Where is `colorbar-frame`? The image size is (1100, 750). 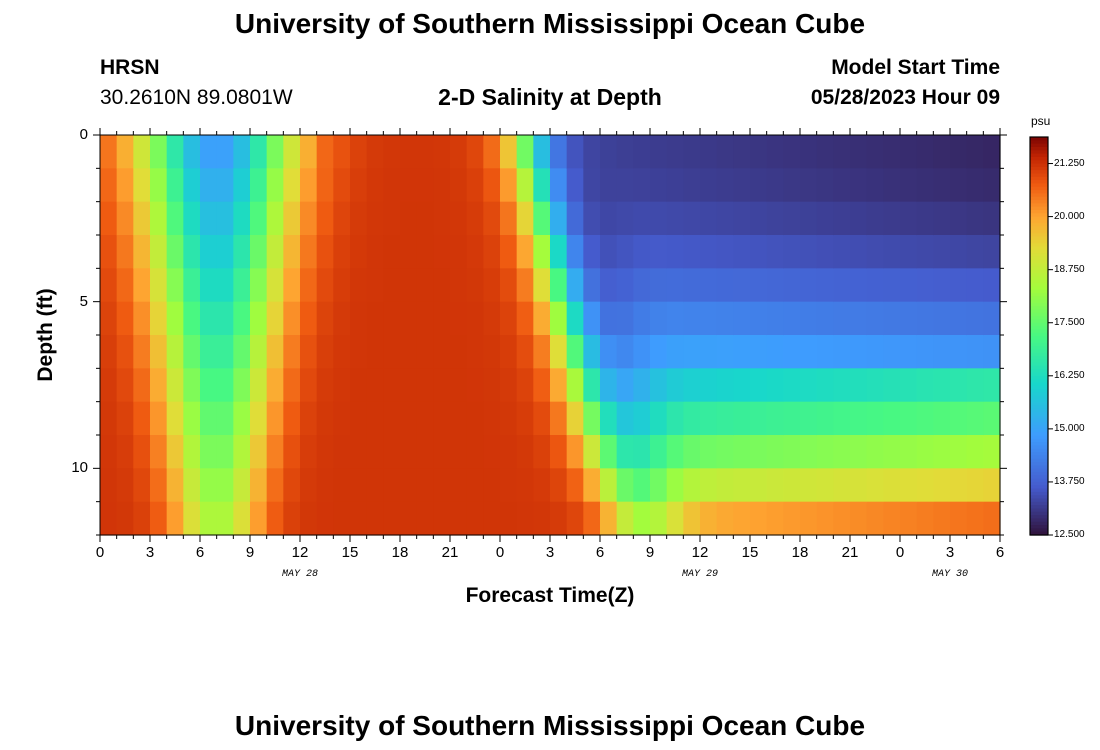
colorbar-frame is located at coordinates (1039, 336).